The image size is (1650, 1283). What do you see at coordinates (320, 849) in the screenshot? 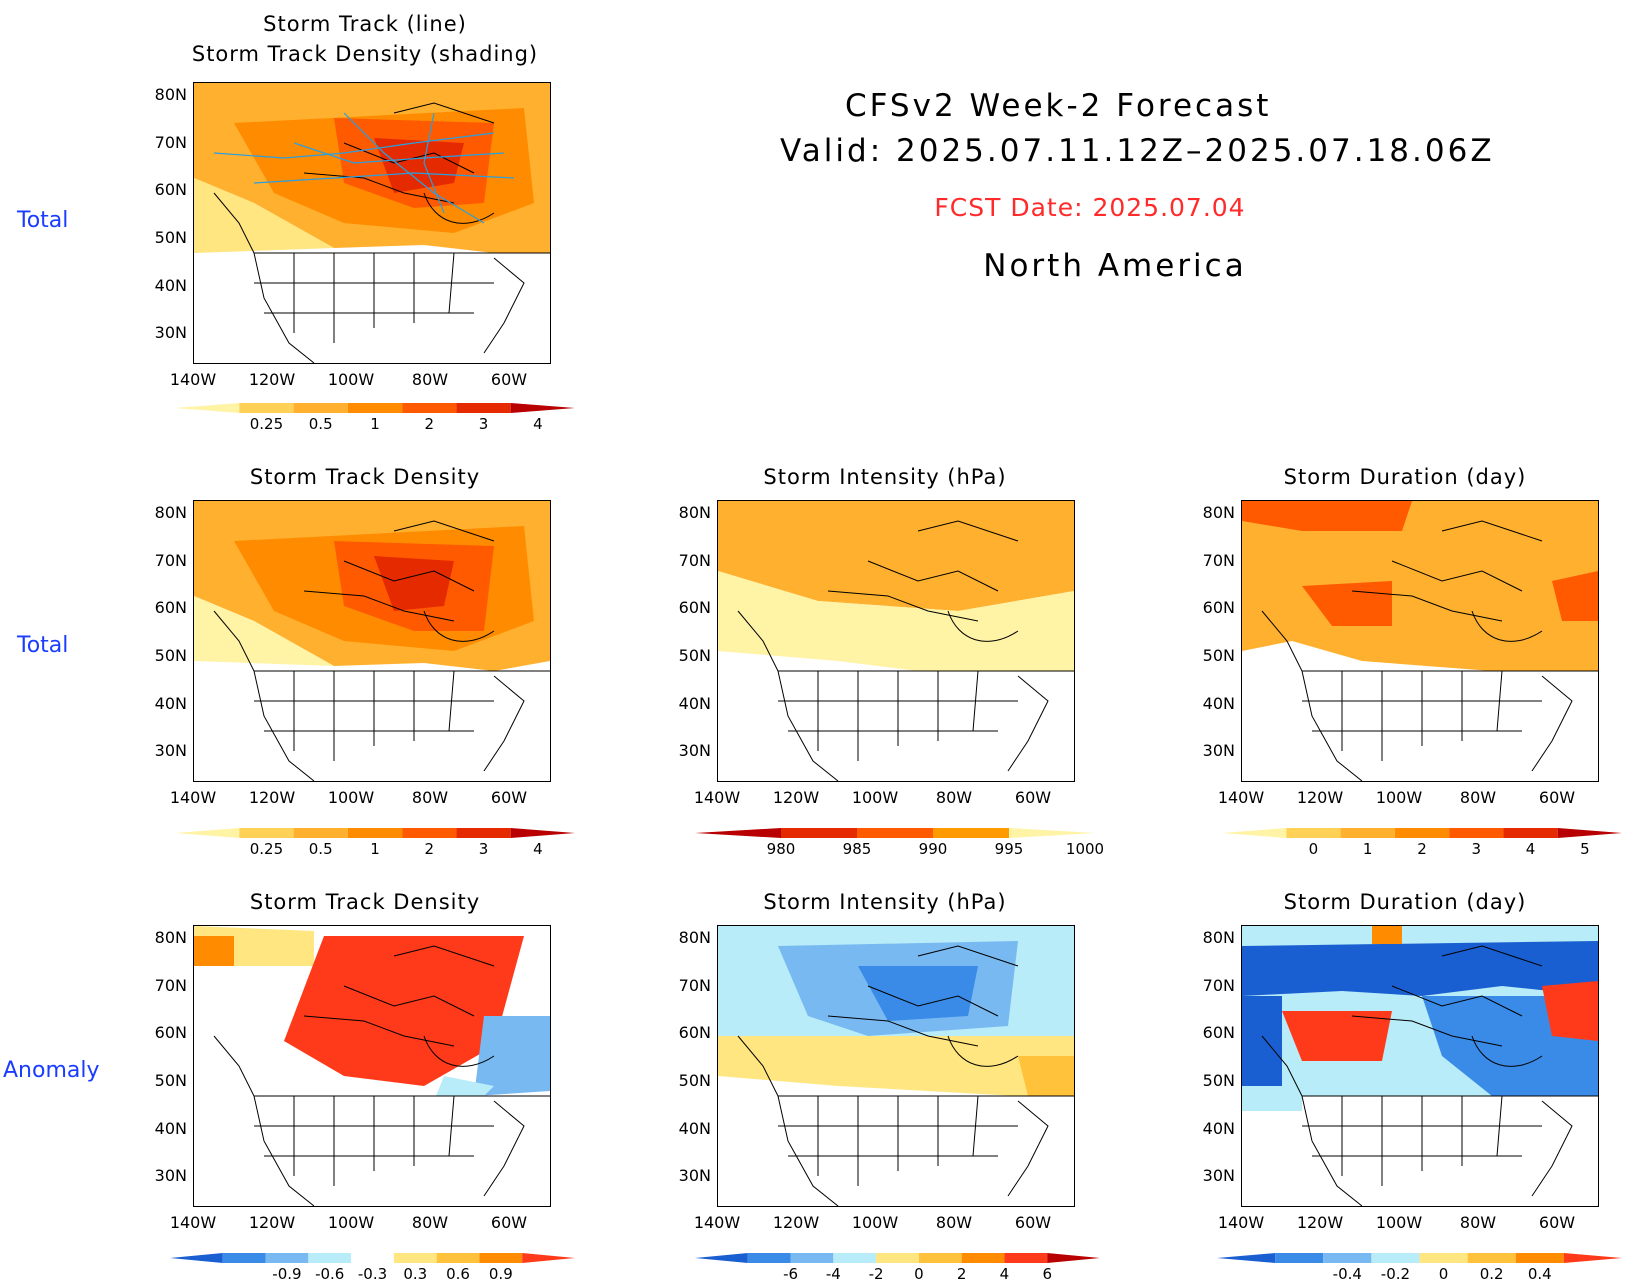
I see `colorbar-label: 0.5` at bounding box center [320, 849].